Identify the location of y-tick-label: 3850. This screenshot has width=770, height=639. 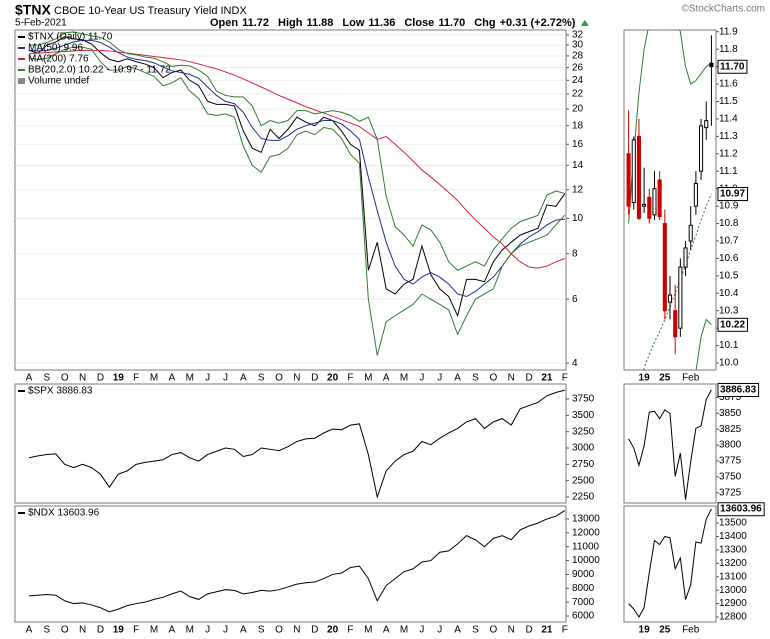
(730, 413).